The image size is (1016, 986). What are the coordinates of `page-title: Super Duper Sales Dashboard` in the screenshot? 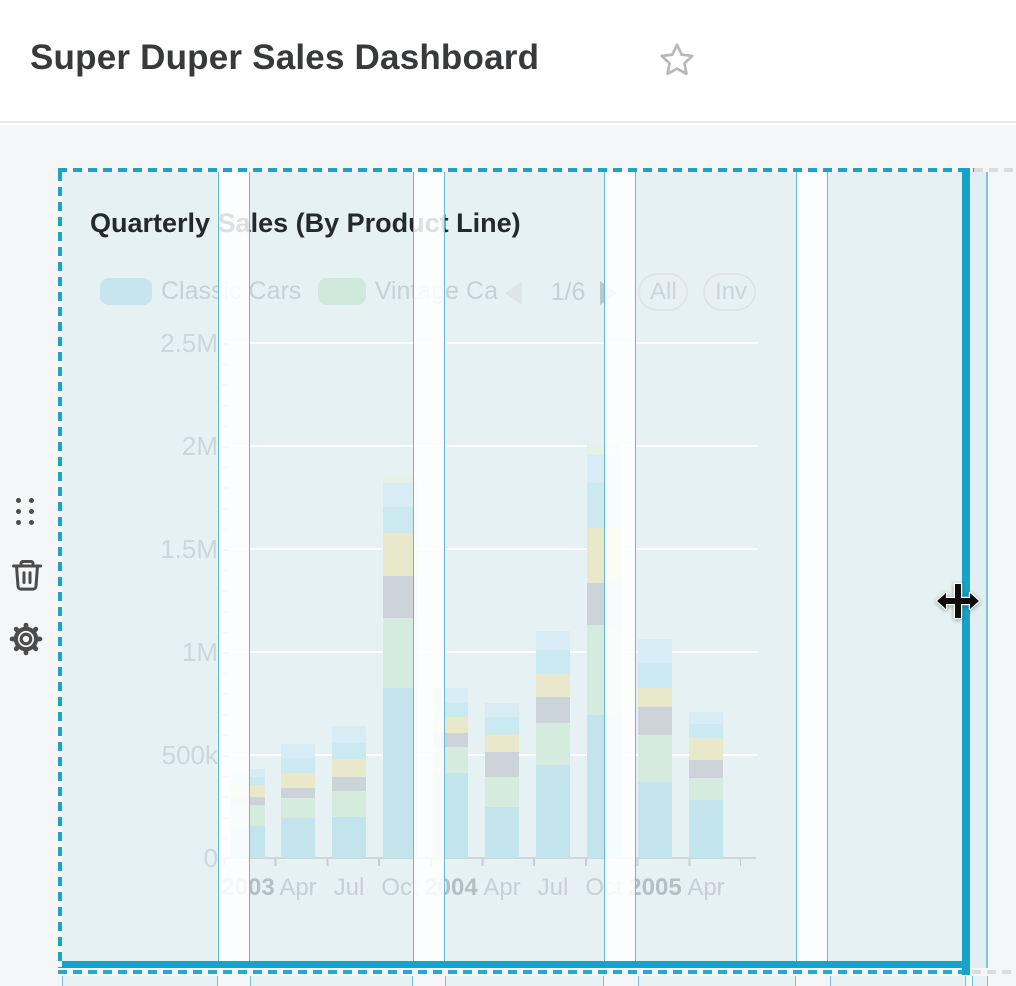 It's located at (285, 57).